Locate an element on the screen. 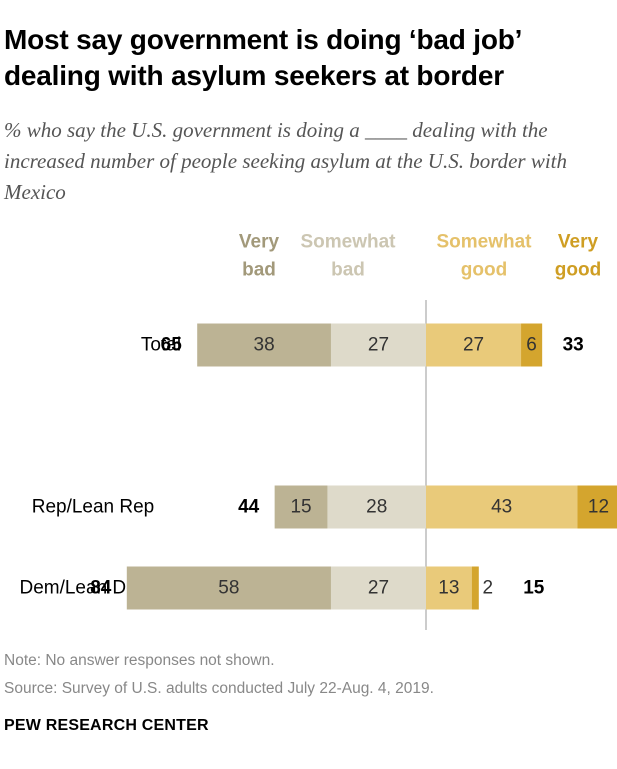  data-label: 38 is located at coordinates (264, 345).